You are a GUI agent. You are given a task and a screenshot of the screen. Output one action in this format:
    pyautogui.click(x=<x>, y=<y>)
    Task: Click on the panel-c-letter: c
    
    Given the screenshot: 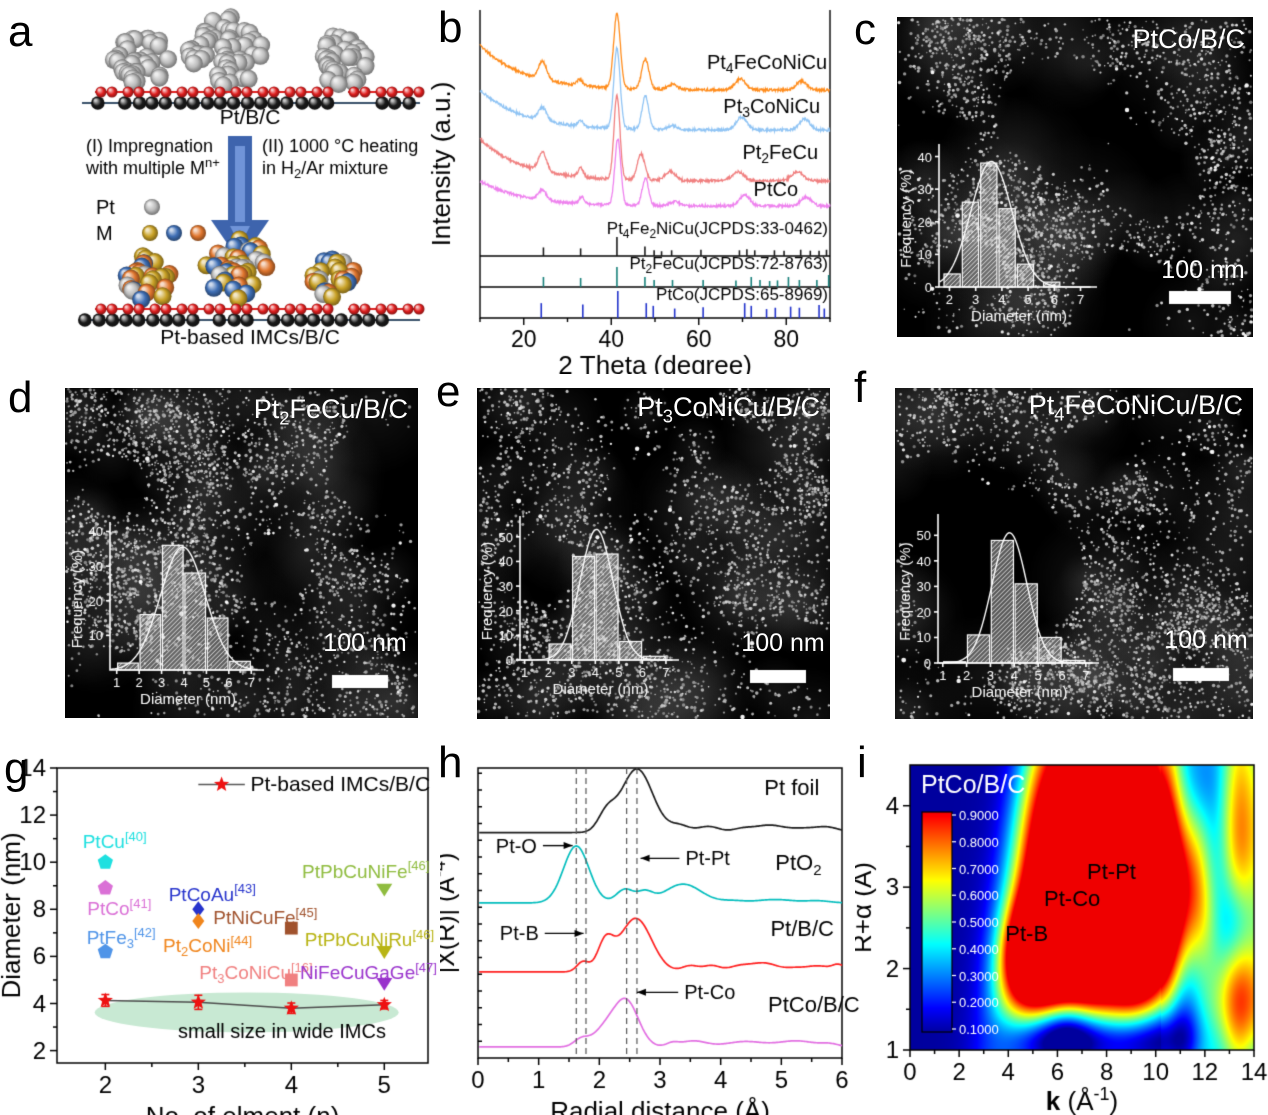 What is the action you would take?
    pyautogui.click(x=865, y=29)
    